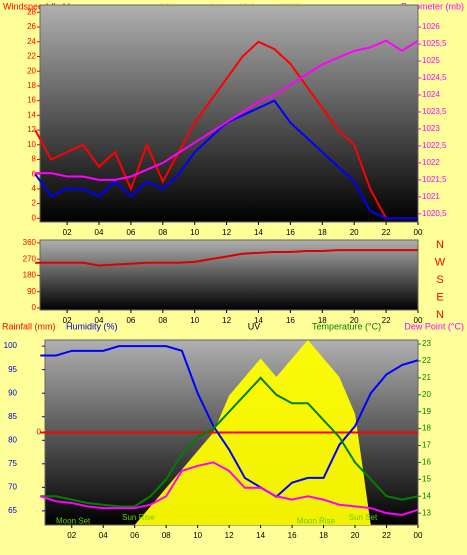  Describe the element at coordinates (431, 162) in the screenshot. I see `y2-tick-label: 1022` at that location.